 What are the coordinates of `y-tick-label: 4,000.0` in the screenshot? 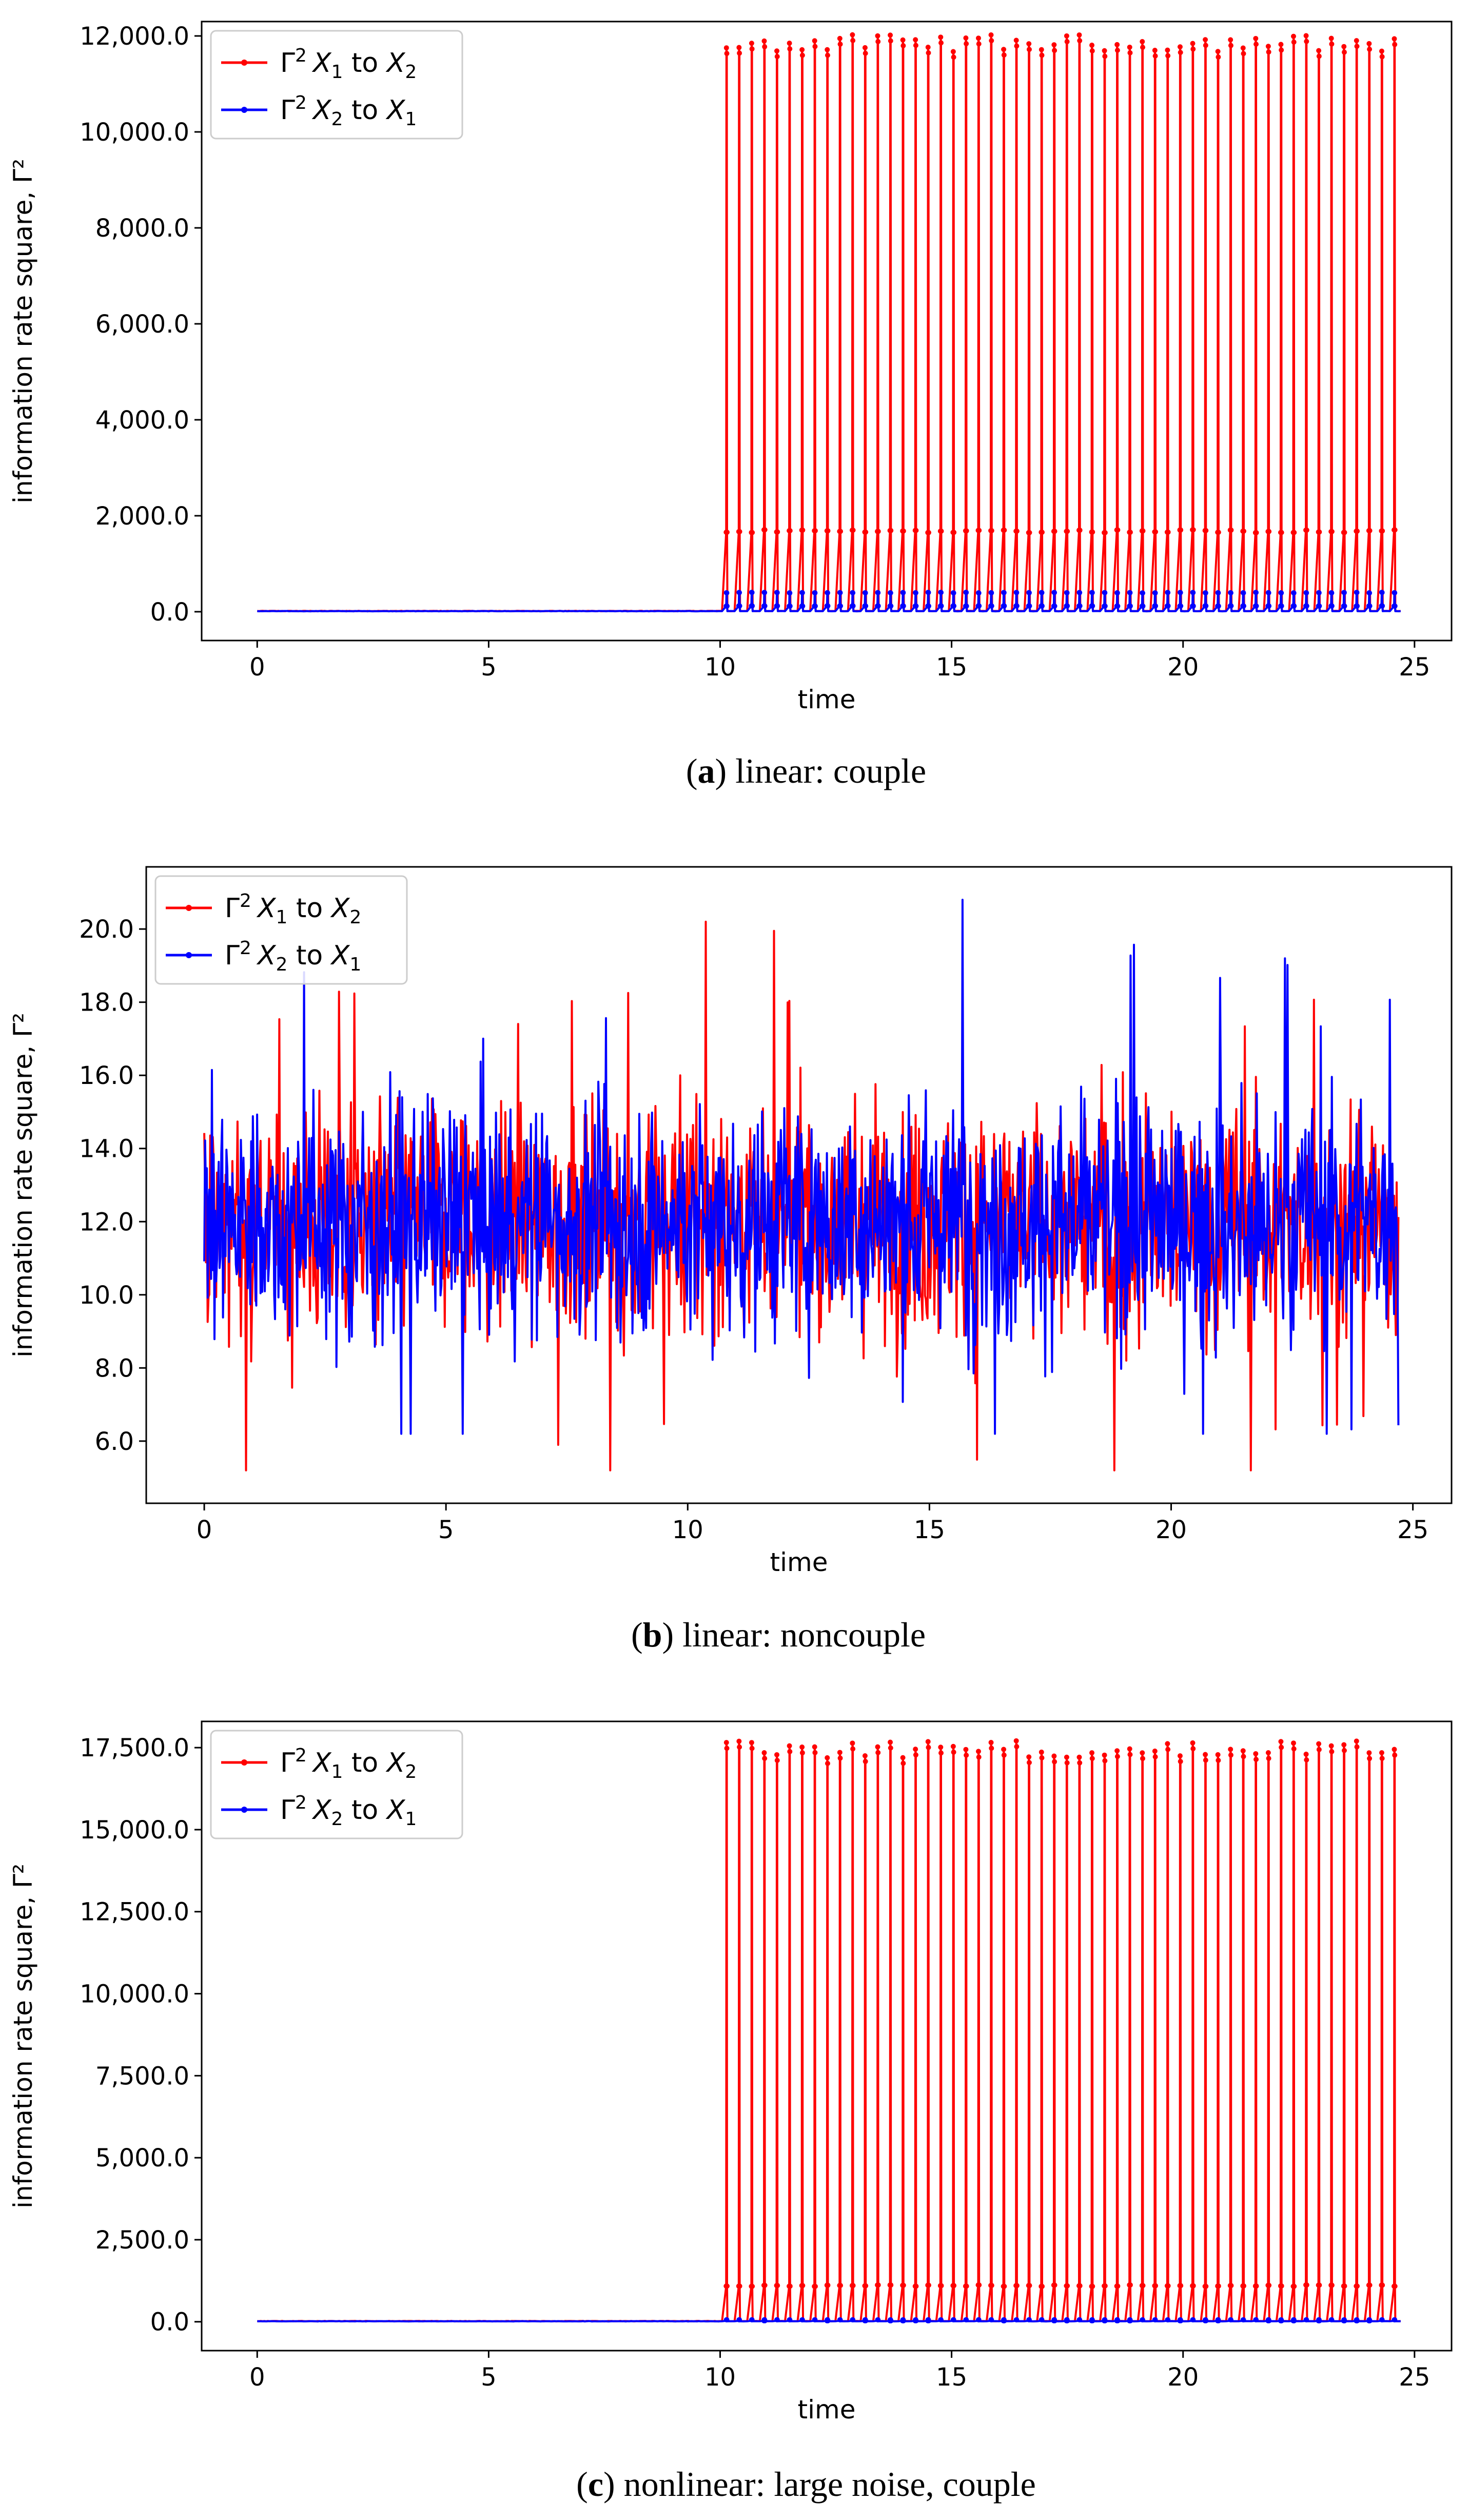 It's located at (142, 420).